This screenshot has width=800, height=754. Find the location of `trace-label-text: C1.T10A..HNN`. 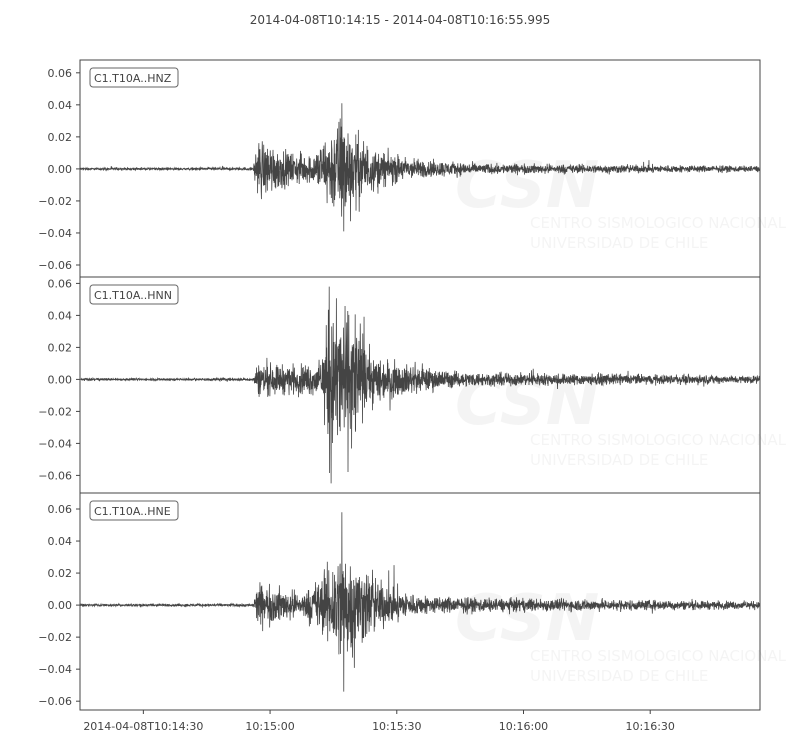

trace-label-text: C1.T10A..HNN is located at coordinates (133, 295).